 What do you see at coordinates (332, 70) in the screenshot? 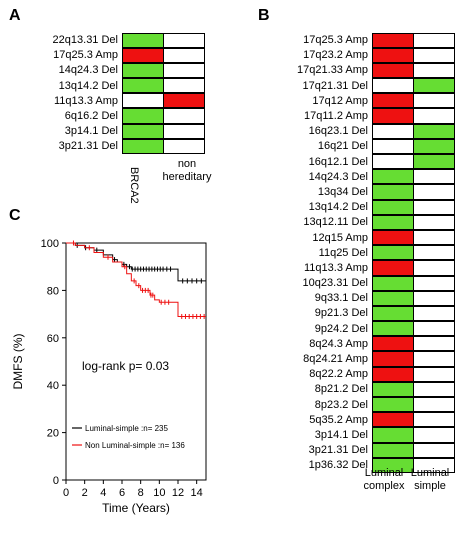
I see `row-label: 17q21.33 Amp` at bounding box center [332, 70].